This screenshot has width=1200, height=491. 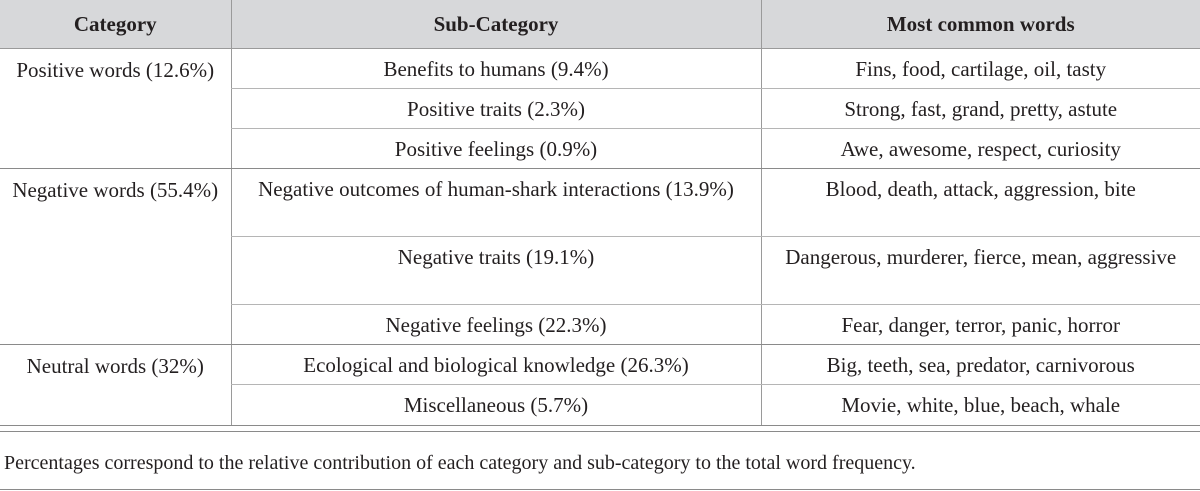 I want to click on words-cell: Movie, white, blue, beach, whale, so click(x=980, y=405).